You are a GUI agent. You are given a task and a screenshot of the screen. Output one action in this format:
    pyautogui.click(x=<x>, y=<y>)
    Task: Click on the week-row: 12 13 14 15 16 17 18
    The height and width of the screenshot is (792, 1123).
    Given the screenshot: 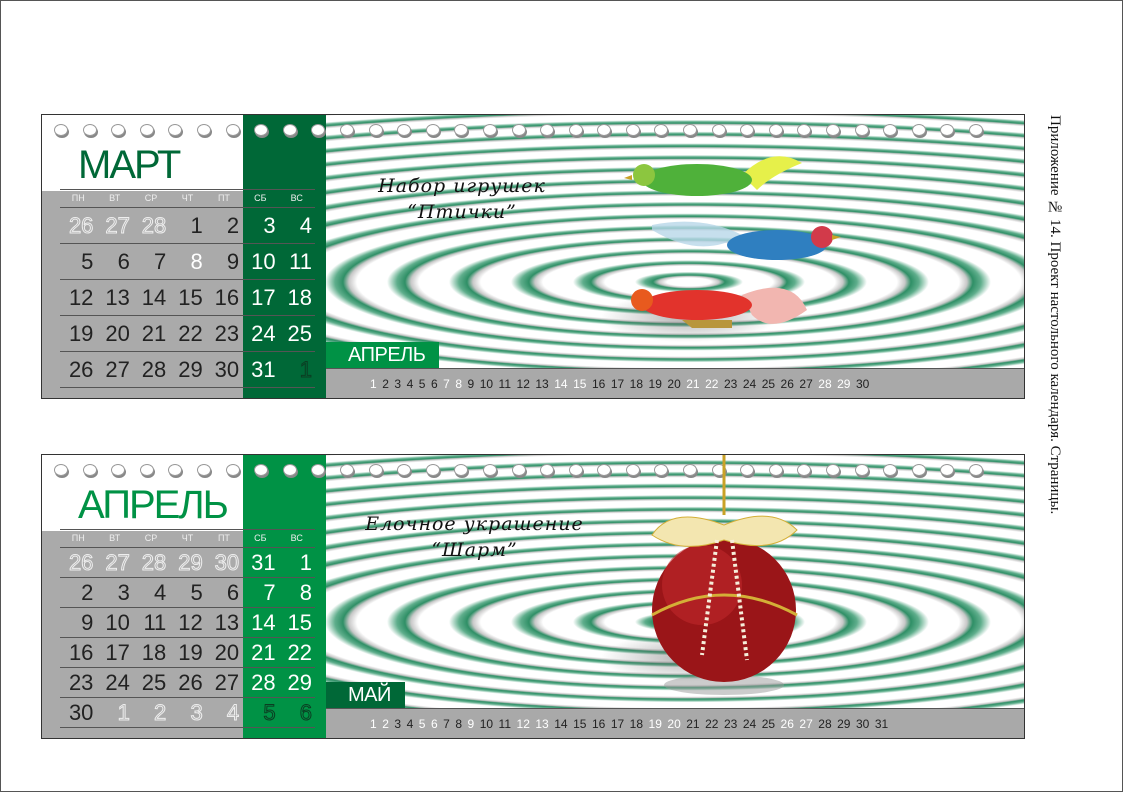 What is the action you would take?
    pyautogui.click(x=187, y=298)
    